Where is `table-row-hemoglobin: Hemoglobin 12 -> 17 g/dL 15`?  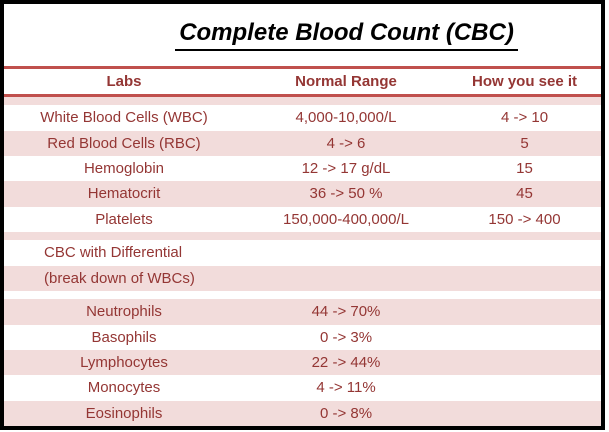
table-row-hemoglobin: Hemoglobin 12 -> 17 g/dL 15 is located at coordinates (302, 168).